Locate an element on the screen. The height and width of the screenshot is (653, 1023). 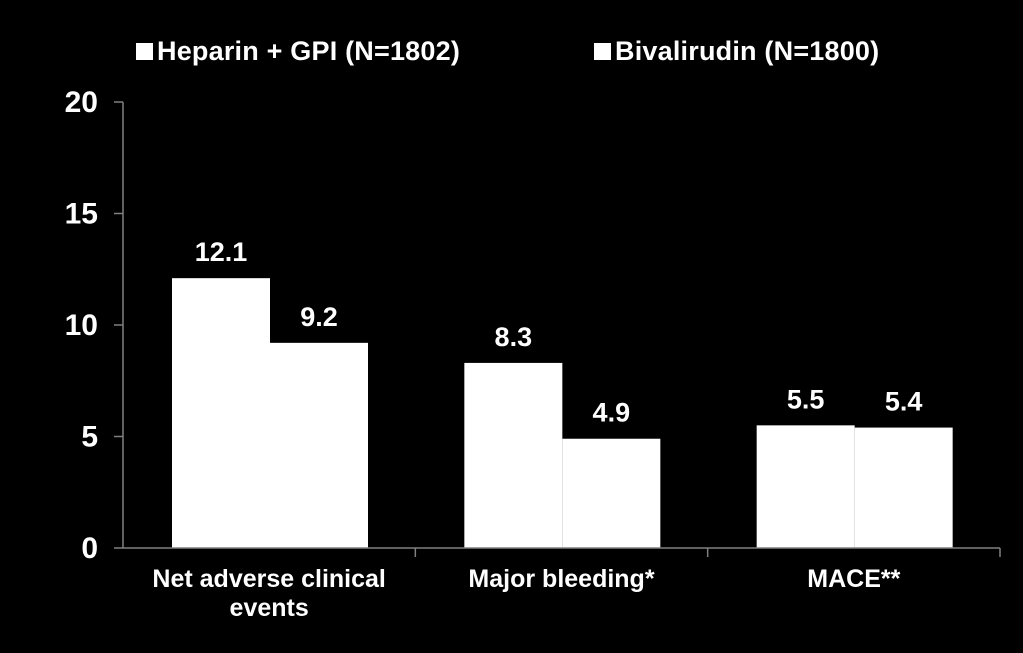
legend-label-heparin-gpi: Heparin + GPI (N=1802) is located at coordinates (309, 51).